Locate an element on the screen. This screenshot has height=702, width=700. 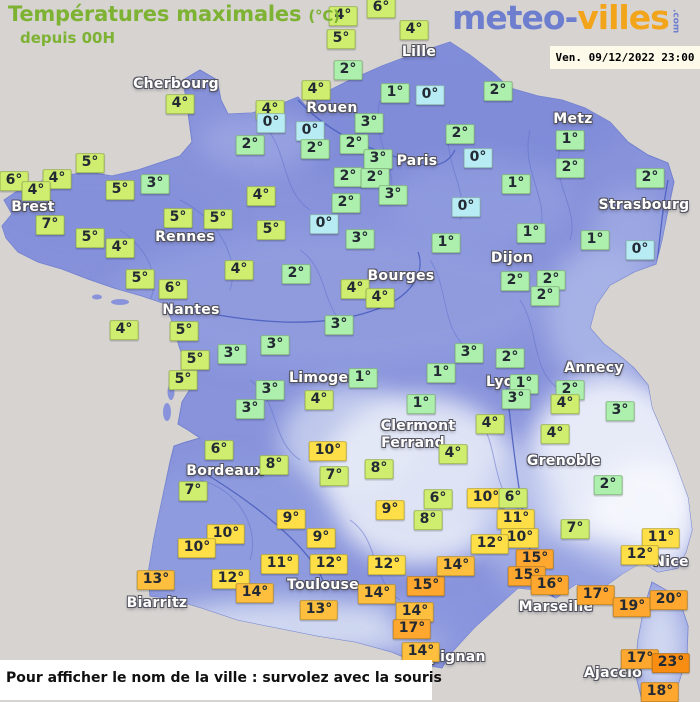
temp-label: 16° is located at coordinates (550, 585).